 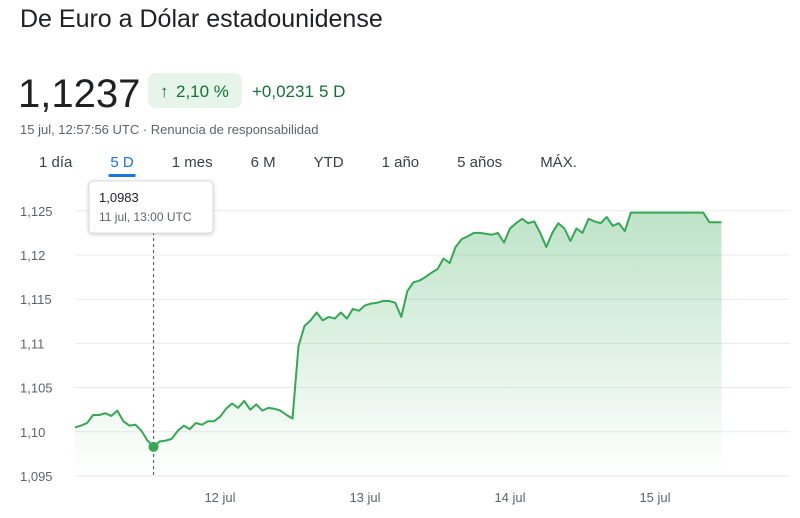 What do you see at coordinates (201, 19) in the screenshot?
I see `title: De Euro a Dólar estadounidense` at bounding box center [201, 19].